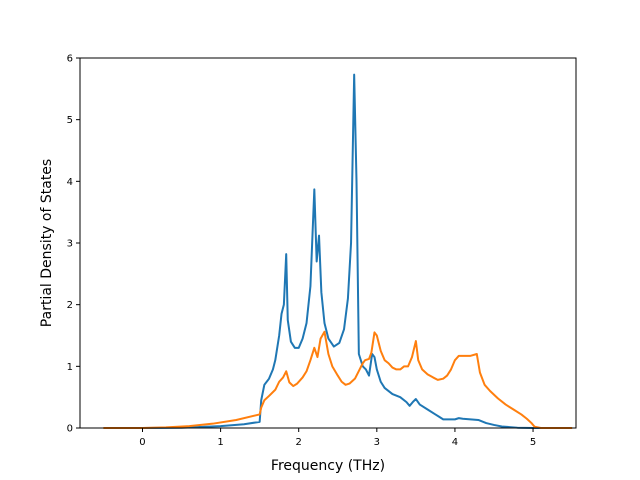 The image size is (640, 480). What do you see at coordinates (70, 244) in the screenshot?
I see `y-tick-label: 3` at bounding box center [70, 244].